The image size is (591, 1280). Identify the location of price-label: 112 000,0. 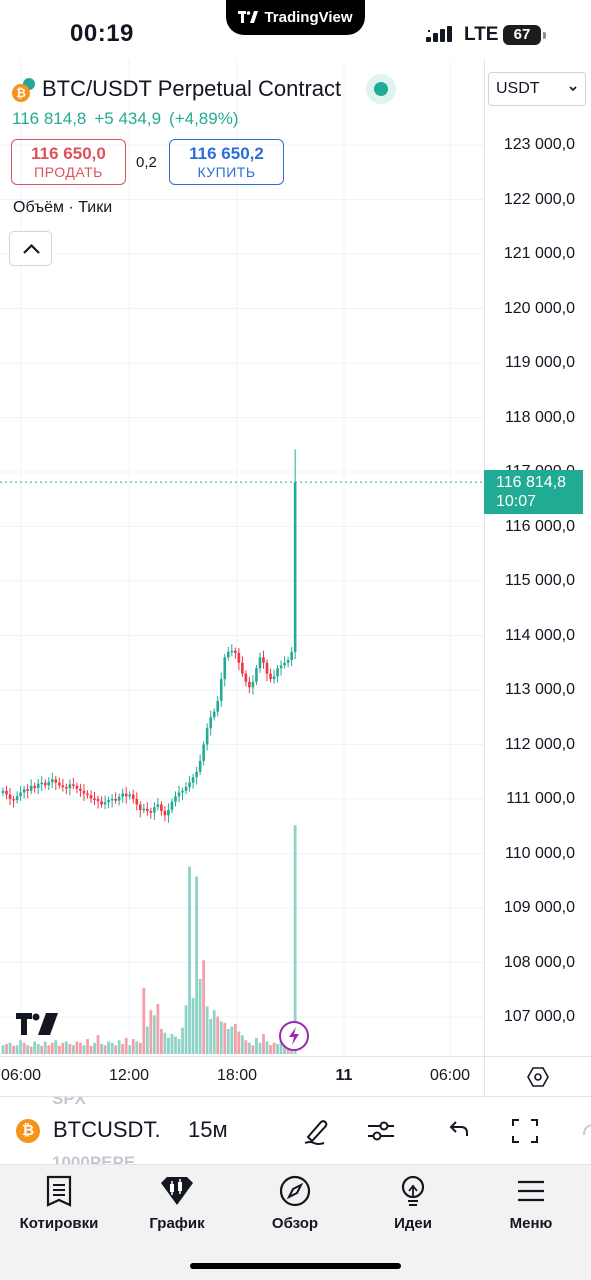
(540, 744).